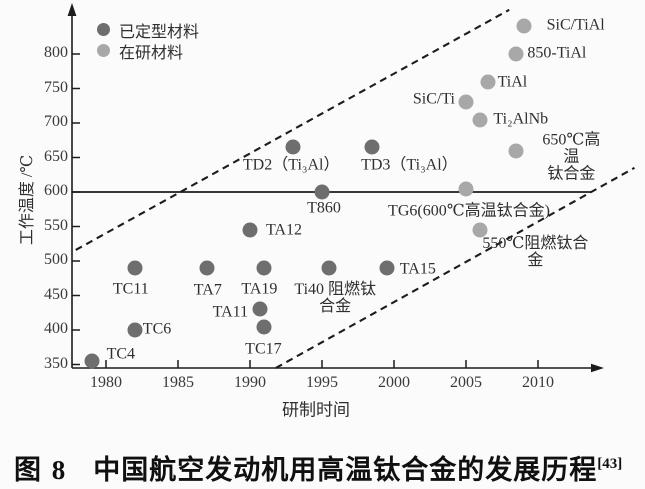 The width and height of the screenshot is (645, 489). What do you see at coordinates (121, 354) in the screenshot?
I see `point-label-tc4: TC4` at bounding box center [121, 354].